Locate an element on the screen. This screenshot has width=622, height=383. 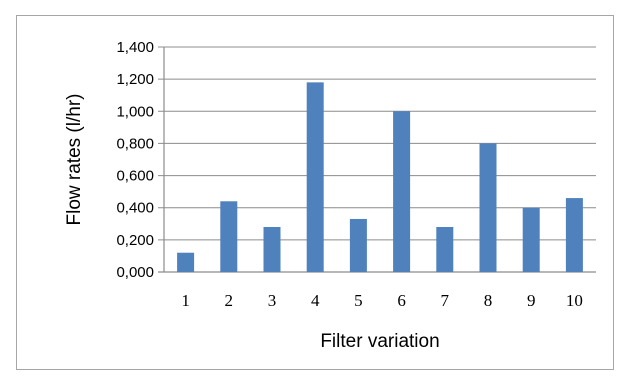
x-axis-ticks: 1 2 3 4 5 6 7 8 9 10 is located at coordinates (382, 300).